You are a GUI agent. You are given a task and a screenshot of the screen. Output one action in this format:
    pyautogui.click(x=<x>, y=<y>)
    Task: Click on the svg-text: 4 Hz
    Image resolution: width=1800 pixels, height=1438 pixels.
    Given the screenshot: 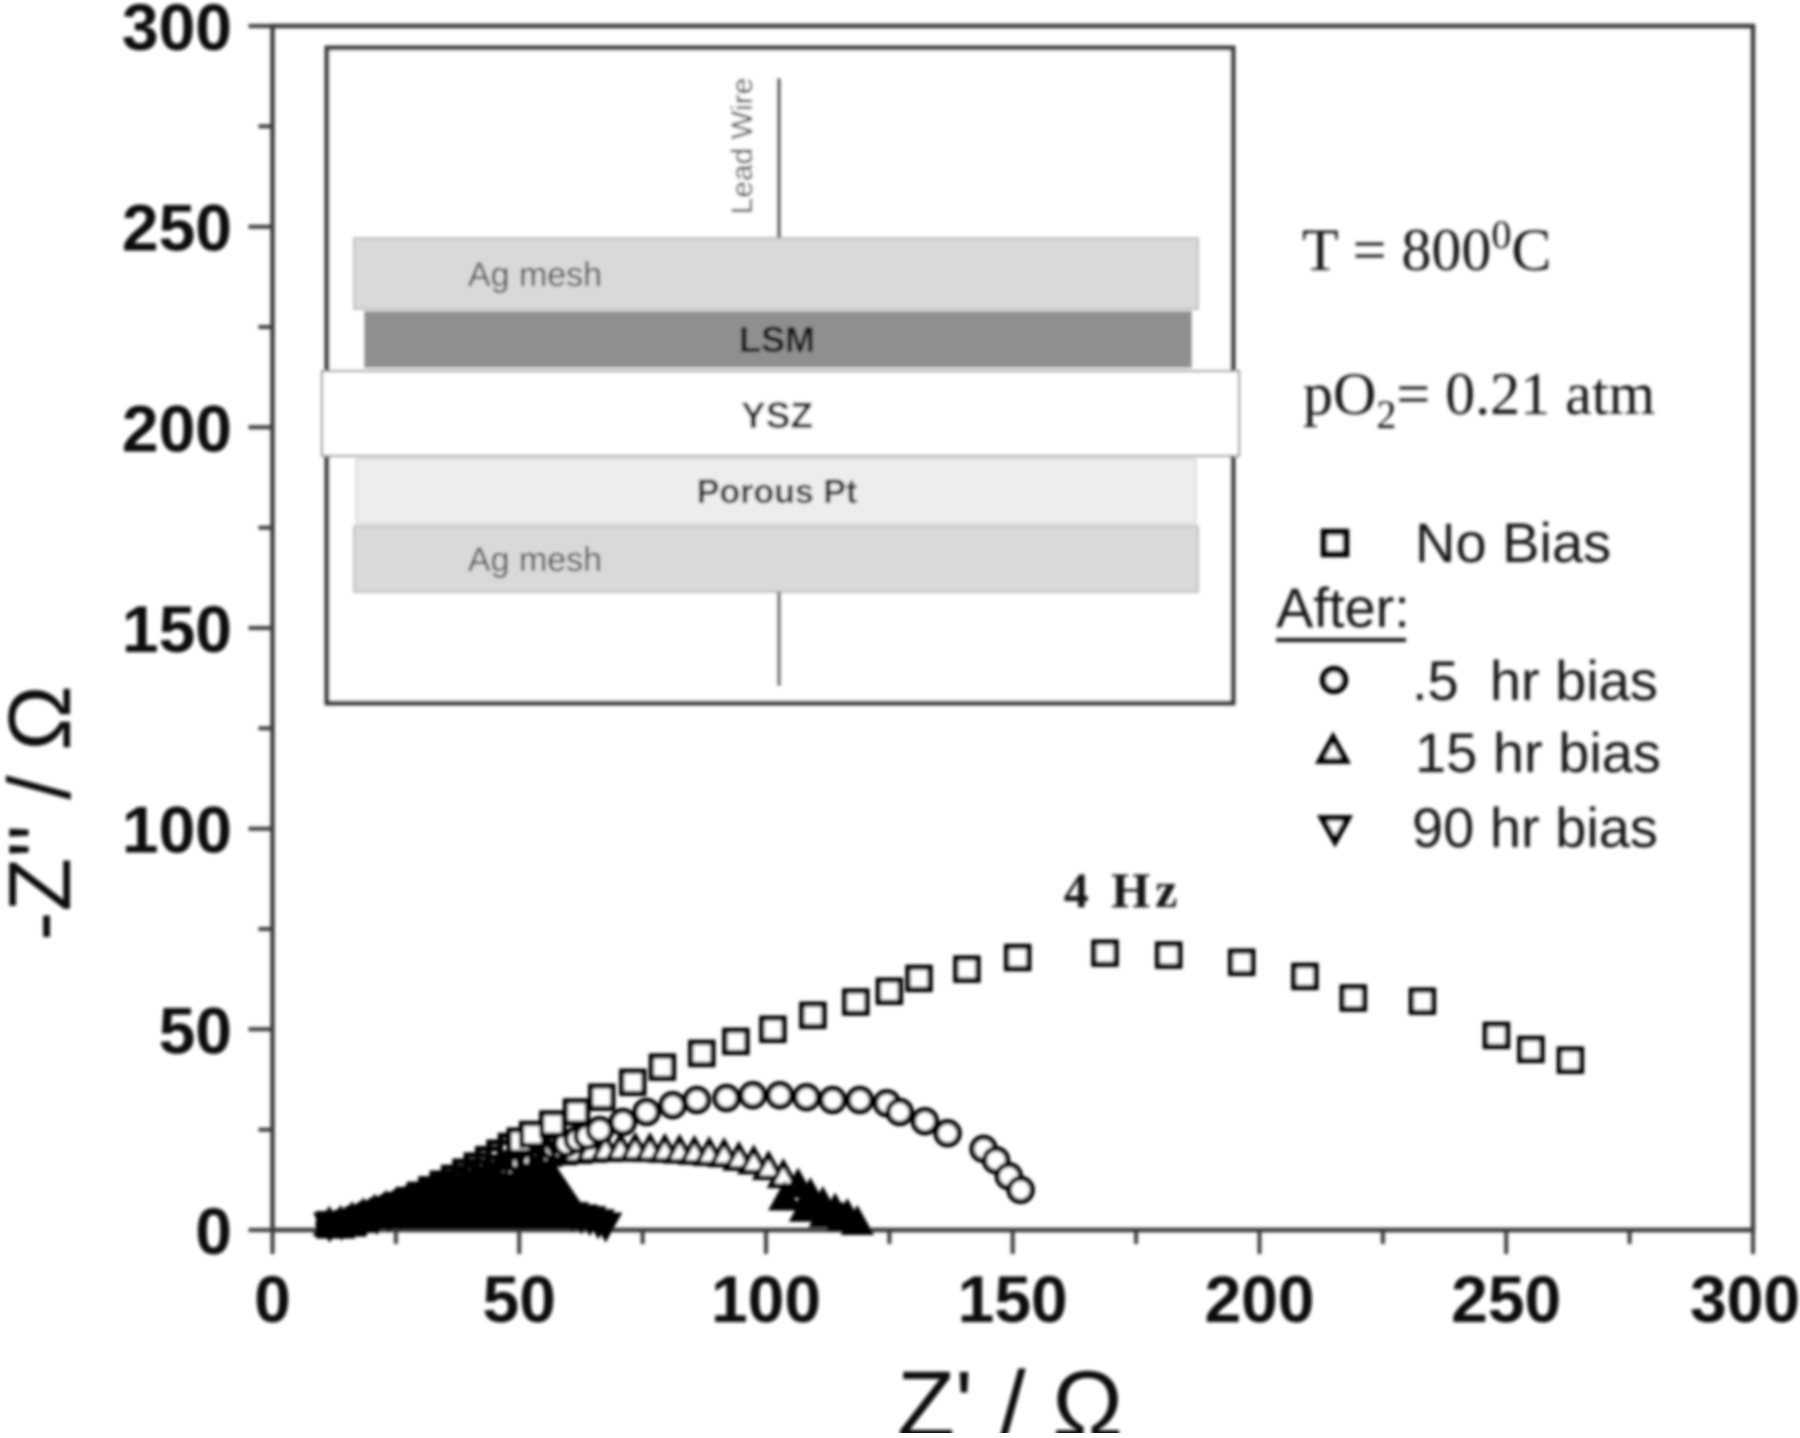 What is the action you would take?
    pyautogui.click(x=1123, y=890)
    